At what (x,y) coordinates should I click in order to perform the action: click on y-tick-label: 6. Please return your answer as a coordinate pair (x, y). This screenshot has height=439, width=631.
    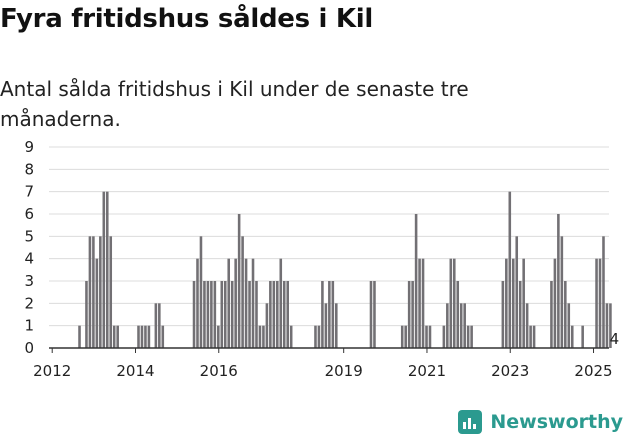
    Looking at the image, I should click on (29, 214).